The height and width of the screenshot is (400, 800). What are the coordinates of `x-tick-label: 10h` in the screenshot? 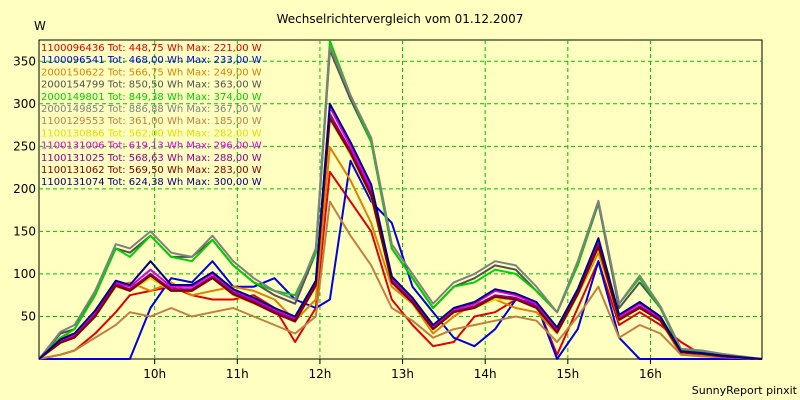 It's located at (154, 374).